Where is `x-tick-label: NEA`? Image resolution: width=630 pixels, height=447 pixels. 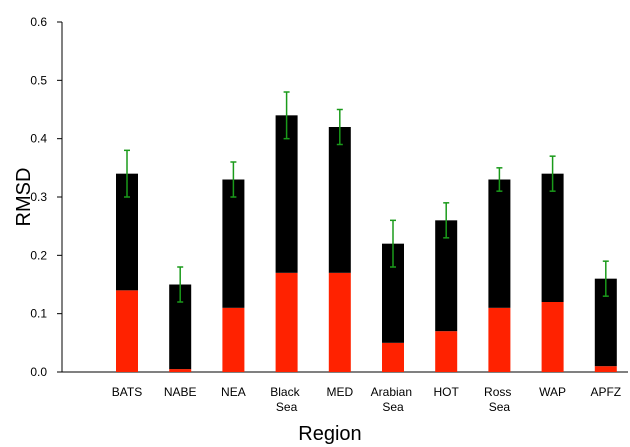 x-tick-label: NEA is located at coordinates (233, 392).